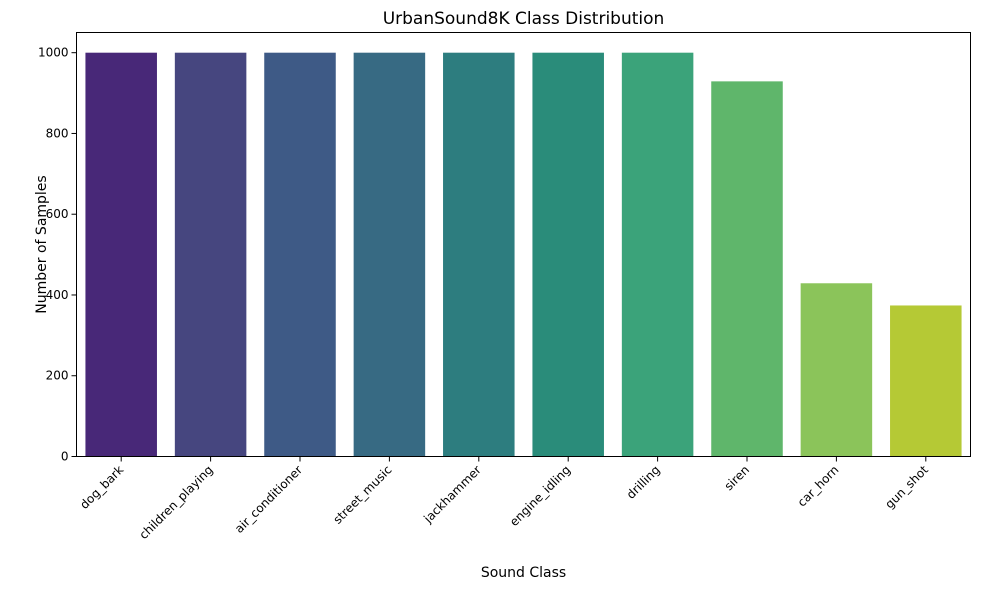 The image size is (990, 590). Describe the element at coordinates (643, 482) in the screenshot. I see `x-tick-label-drilling: drilling` at that location.